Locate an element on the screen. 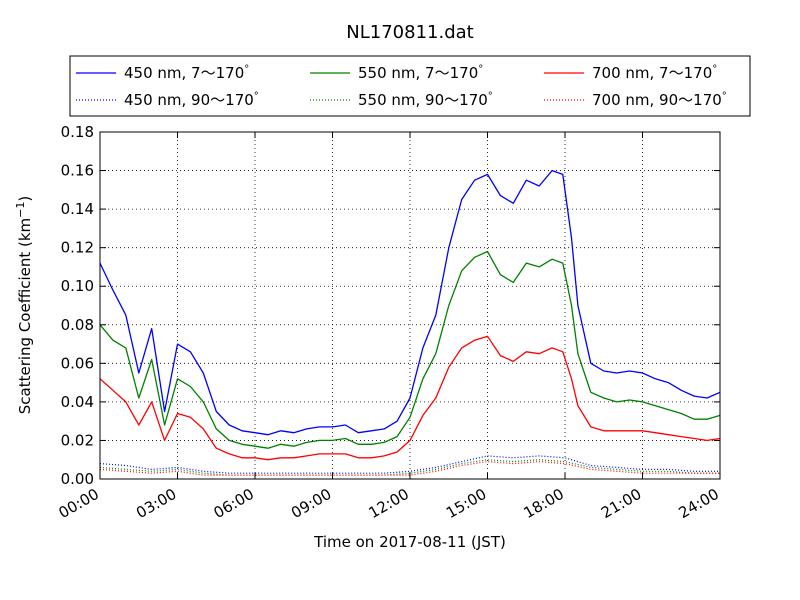 This screenshot has width=800, height=600. legend-label-4: 450 nm, 90～170° is located at coordinates (191, 100).